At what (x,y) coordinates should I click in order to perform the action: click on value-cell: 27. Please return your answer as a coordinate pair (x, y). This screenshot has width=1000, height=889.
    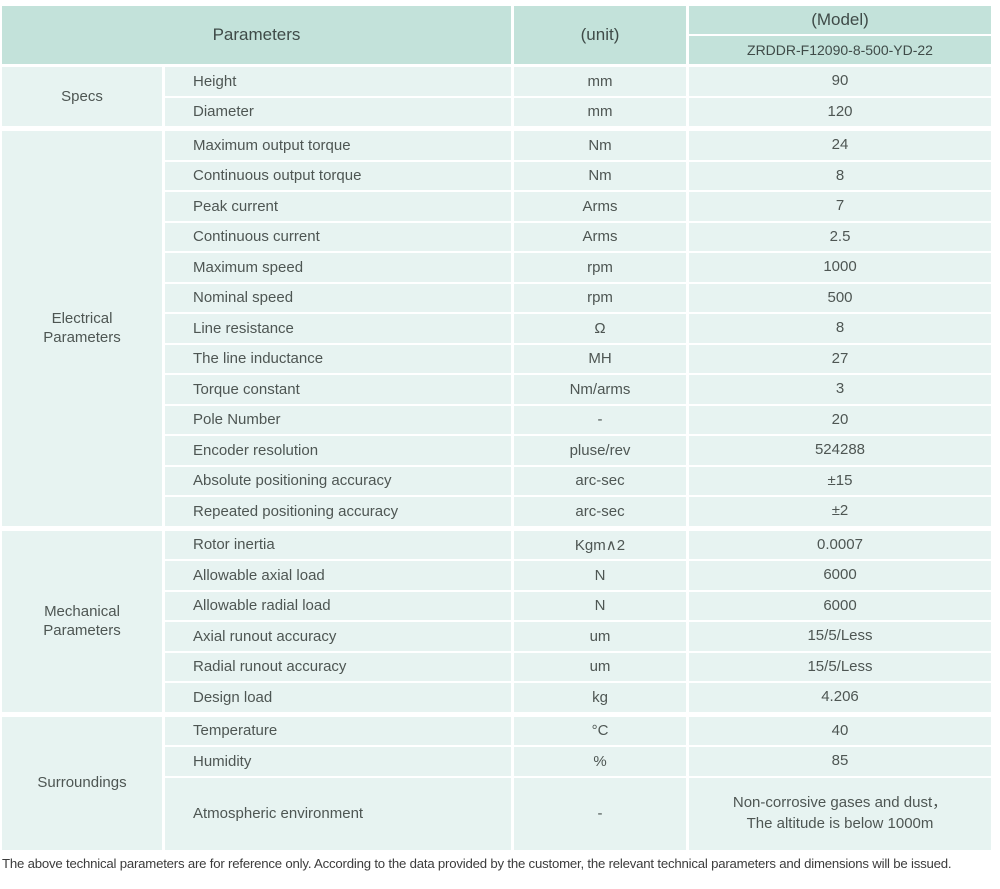
    Looking at the image, I should click on (840, 358).